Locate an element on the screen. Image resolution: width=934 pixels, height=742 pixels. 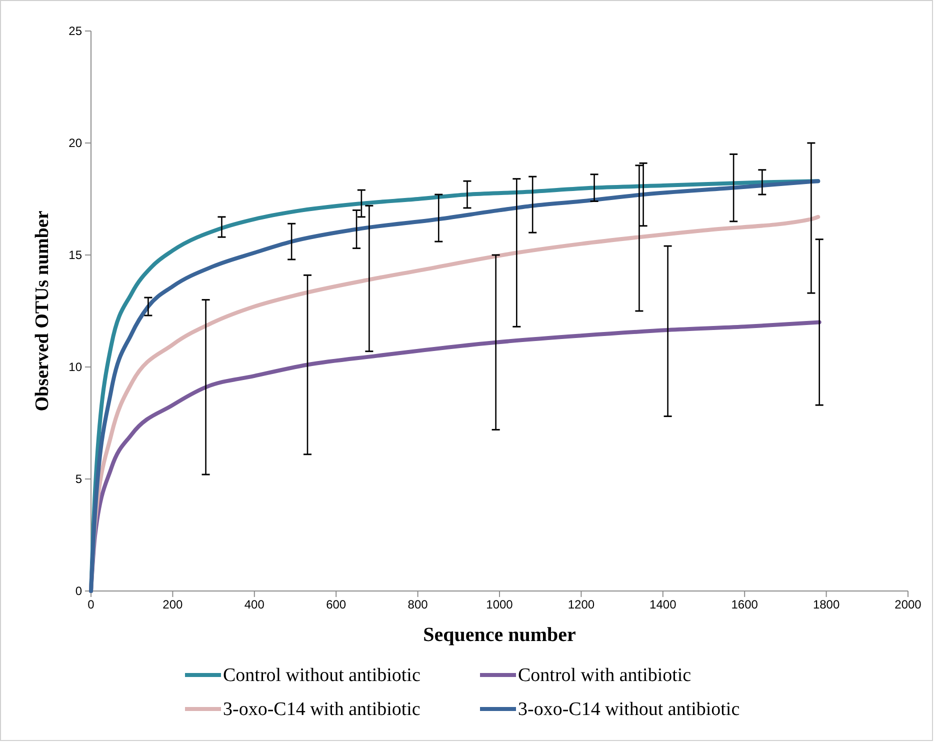
x-tick-label: 400 is located at coordinates (254, 605).